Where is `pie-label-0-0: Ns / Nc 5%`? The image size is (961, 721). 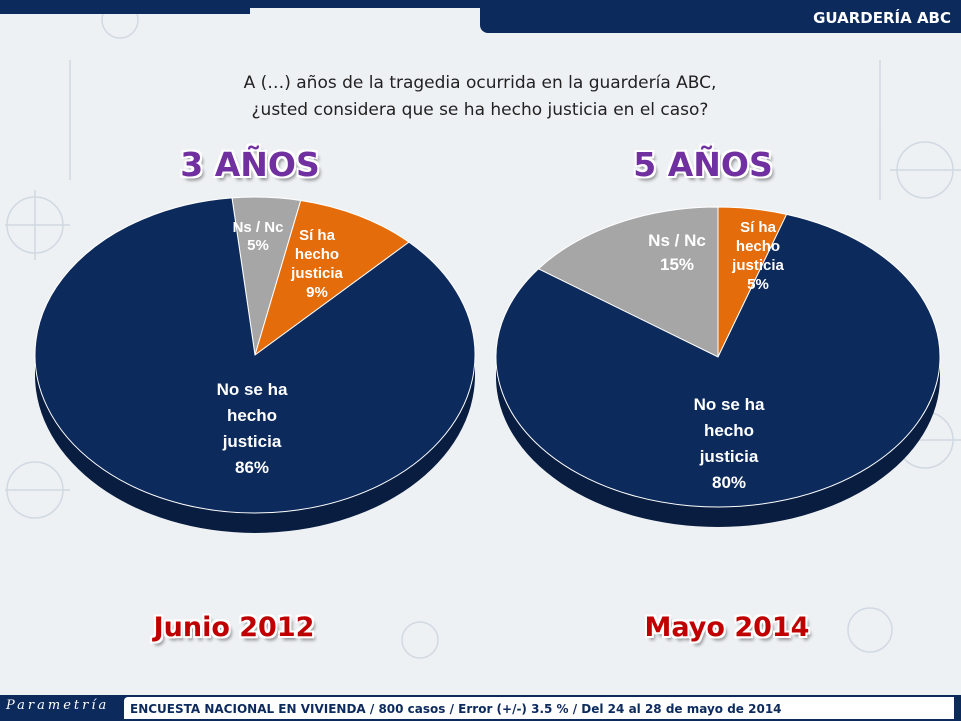
pie-label-0-0: Ns / Nc 5% is located at coordinates (258, 236).